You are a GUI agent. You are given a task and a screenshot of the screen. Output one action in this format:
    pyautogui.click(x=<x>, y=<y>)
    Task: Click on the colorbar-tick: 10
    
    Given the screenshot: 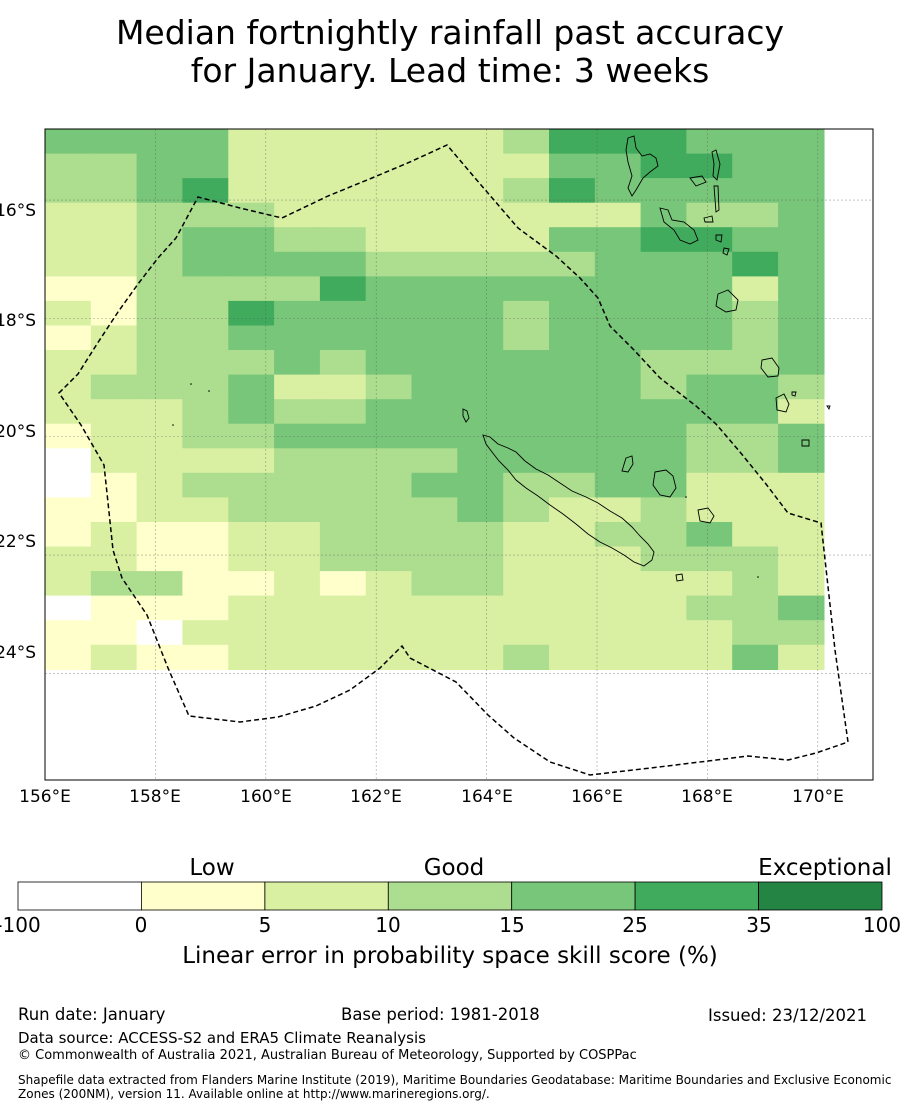 What is the action you would take?
    pyautogui.click(x=388, y=925)
    